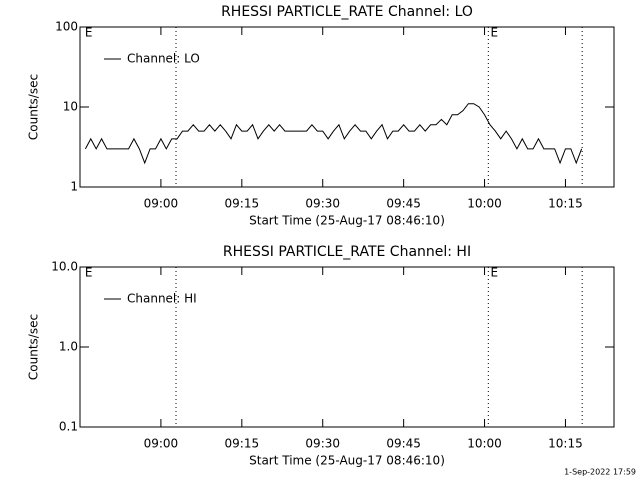 This screenshot has height=480, width=640. What do you see at coordinates (64, 267) in the screenshot?
I see `y-tick-label: 10.0` at bounding box center [64, 267].